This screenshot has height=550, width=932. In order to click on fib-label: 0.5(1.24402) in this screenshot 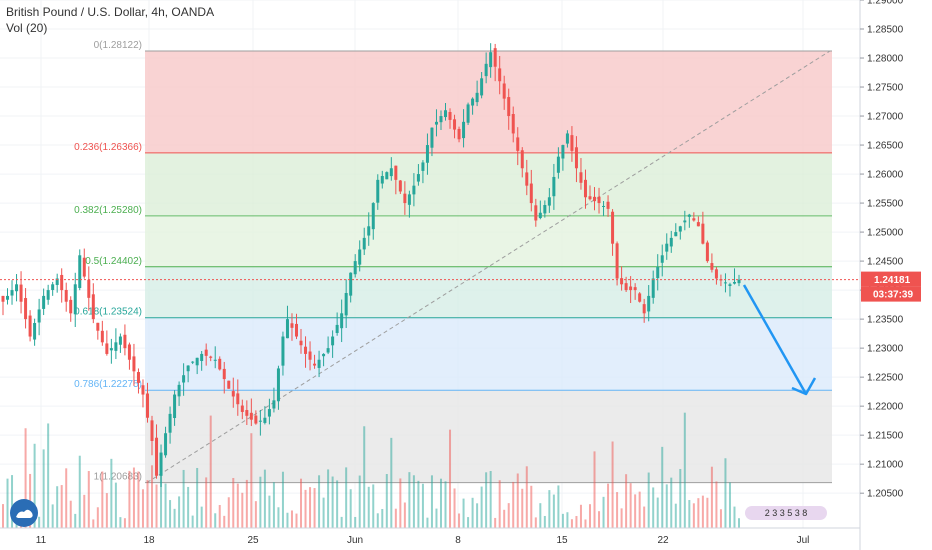, I will do `click(113, 261)`.